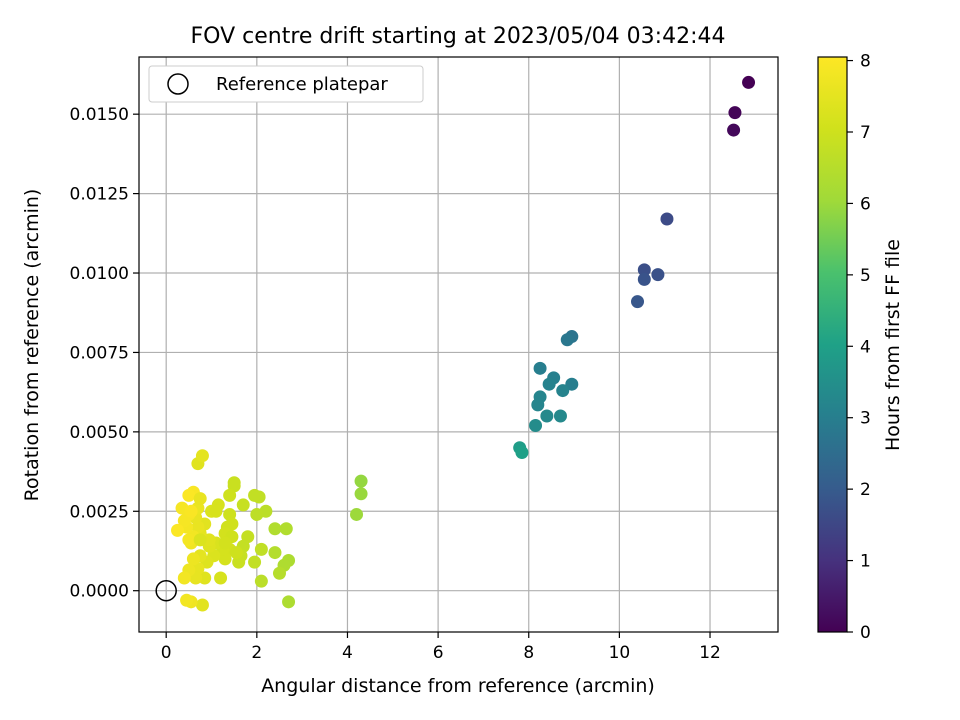 The height and width of the screenshot is (720, 960). I want to click on y-tick-label: 0.0075, so click(99, 353).